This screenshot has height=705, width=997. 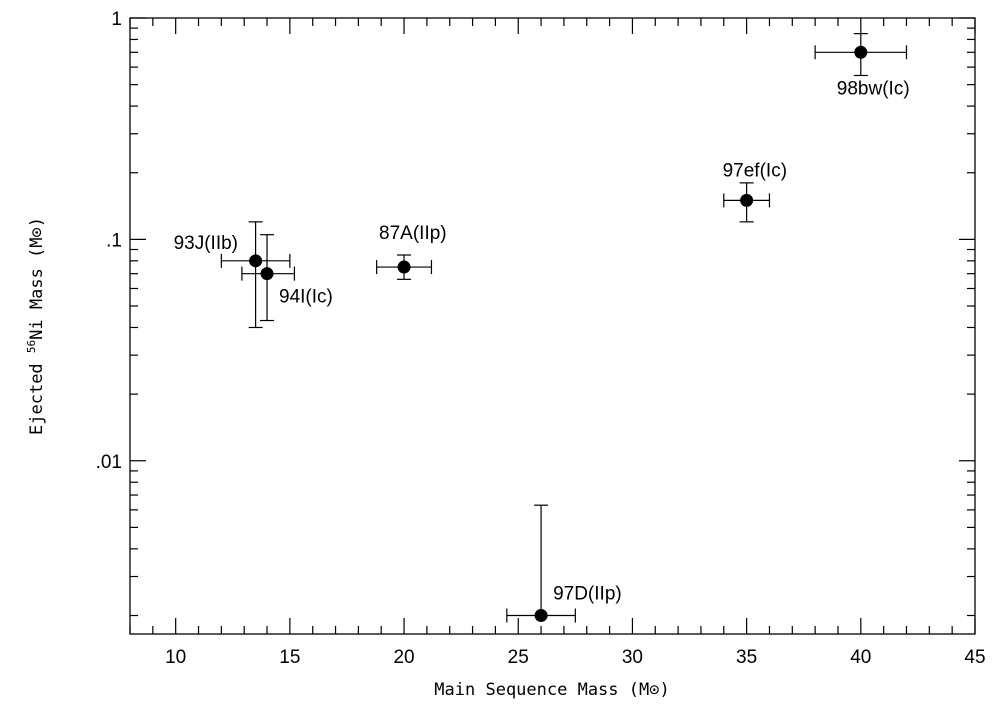 I want to click on y-axis-title-prefix: Ejected, so click(x=37, y=394).